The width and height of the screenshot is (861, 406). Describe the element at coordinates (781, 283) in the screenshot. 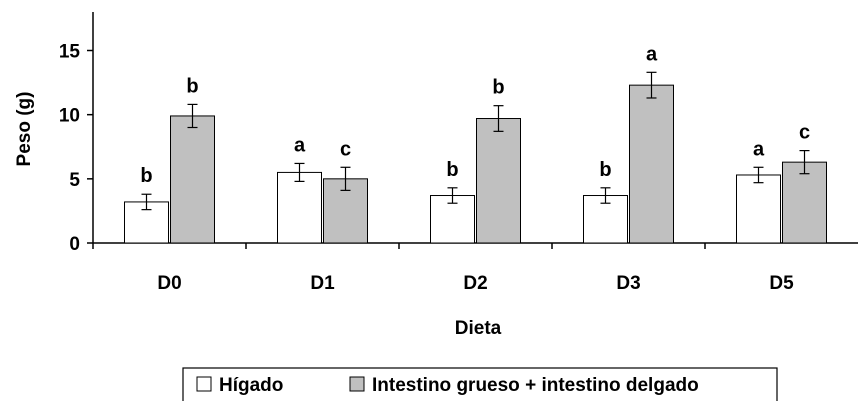

I see `x-category-label: D5` at that location.